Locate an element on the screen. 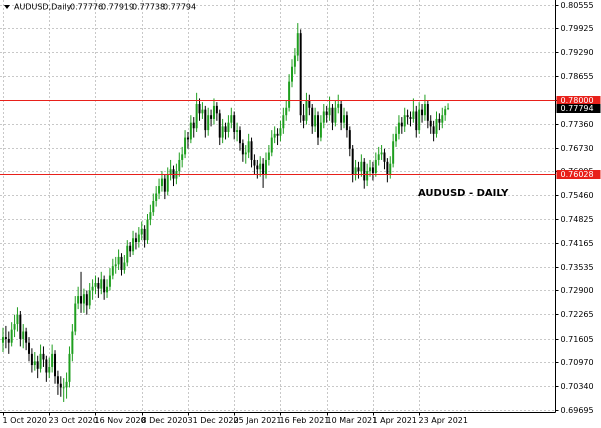  x-tick-label: 10 Mar 2021 is located at coordinates (352, 420).